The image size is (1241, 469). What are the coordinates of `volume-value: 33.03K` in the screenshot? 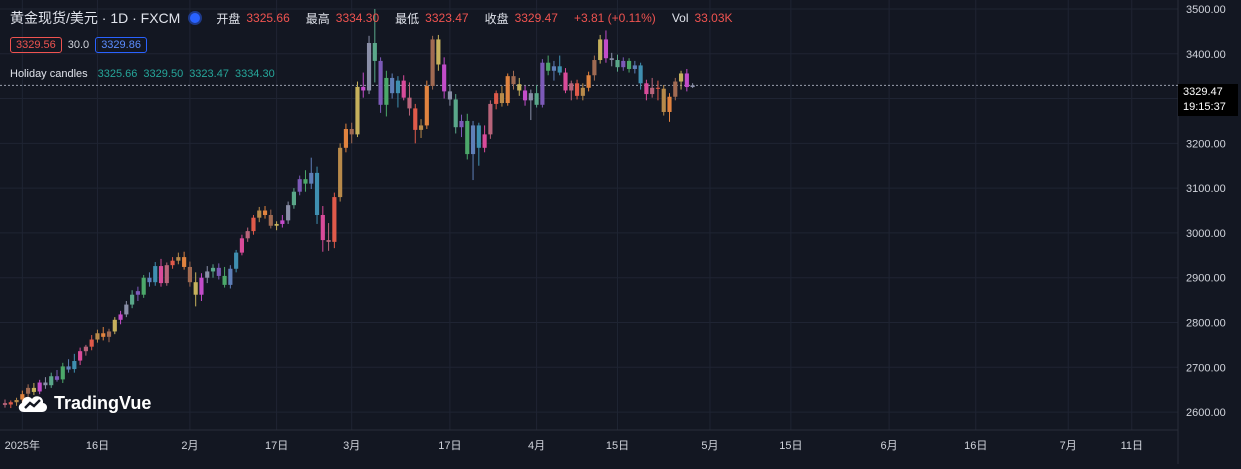 It's located at (713, 18).